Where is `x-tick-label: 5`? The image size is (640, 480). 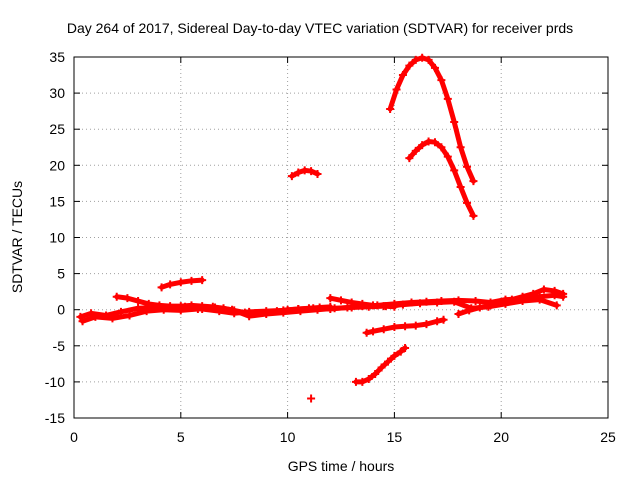 x-tick-label: 5 is located at coordinates (181, 437).